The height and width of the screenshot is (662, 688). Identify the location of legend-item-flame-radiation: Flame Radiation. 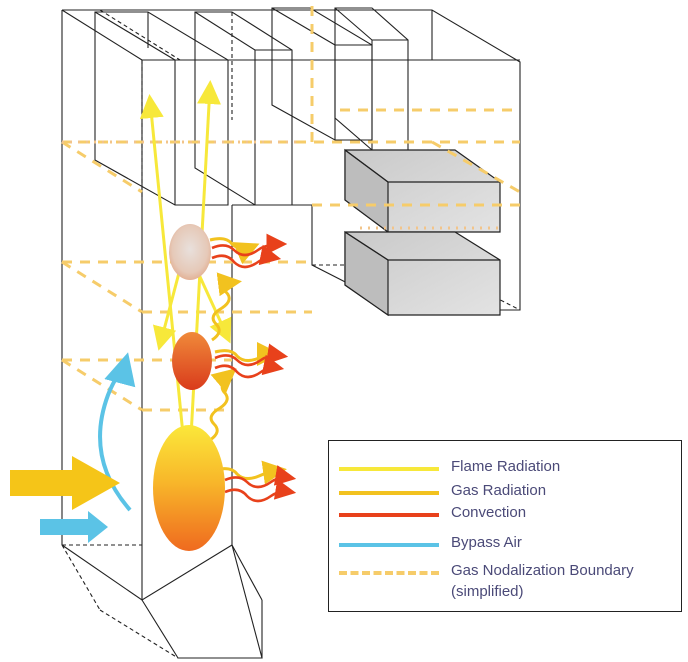
(505, 468).